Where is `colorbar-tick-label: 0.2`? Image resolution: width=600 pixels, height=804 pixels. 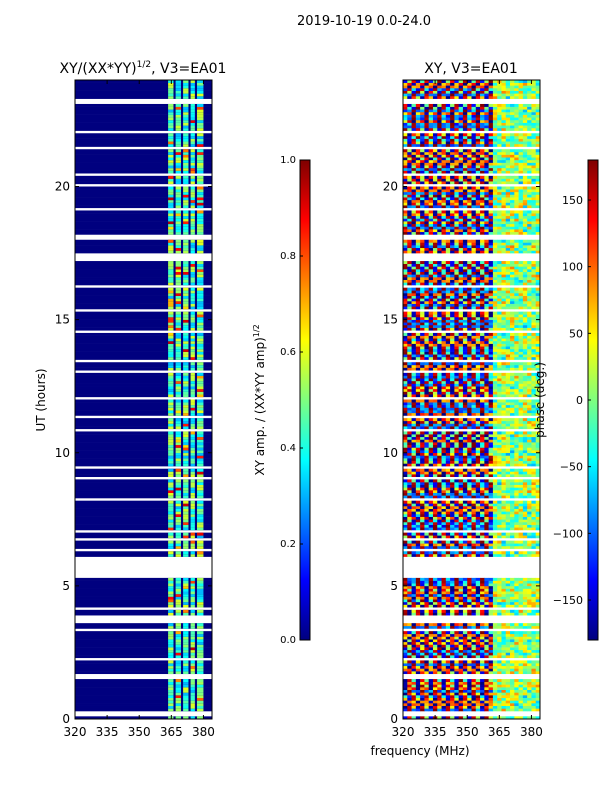
colorbar-tick-label: 0.2 is located at coordinates (288, 544).